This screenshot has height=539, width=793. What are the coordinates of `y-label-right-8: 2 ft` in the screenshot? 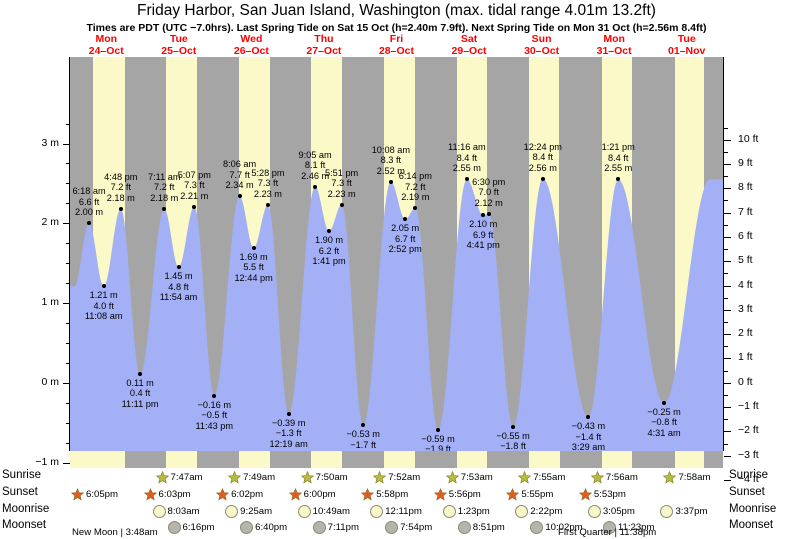 It's located at (745, 333).